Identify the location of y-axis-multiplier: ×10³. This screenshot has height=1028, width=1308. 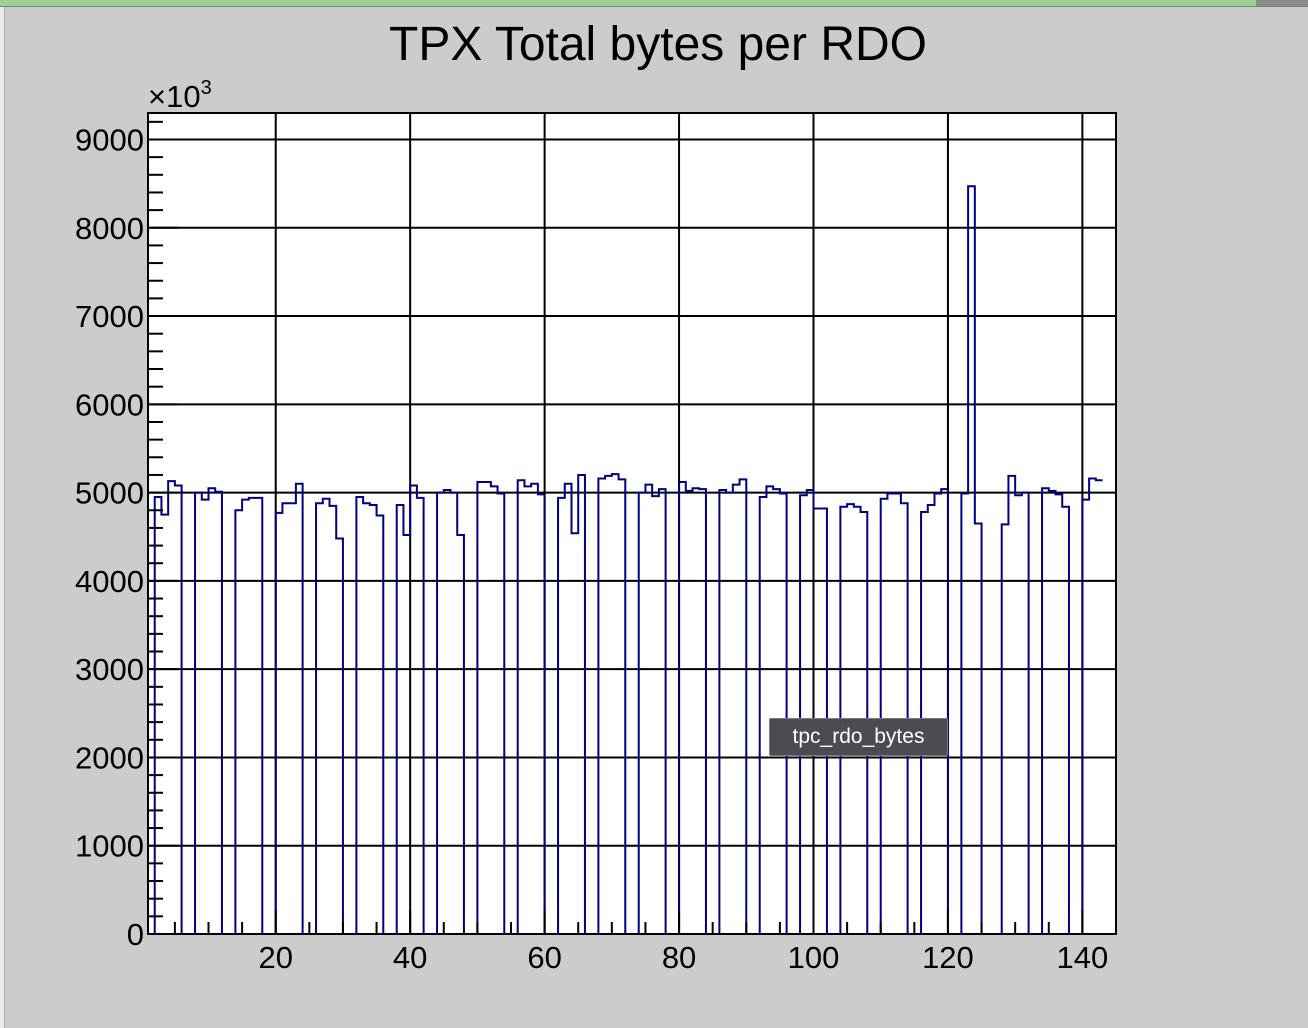
(180, 95).